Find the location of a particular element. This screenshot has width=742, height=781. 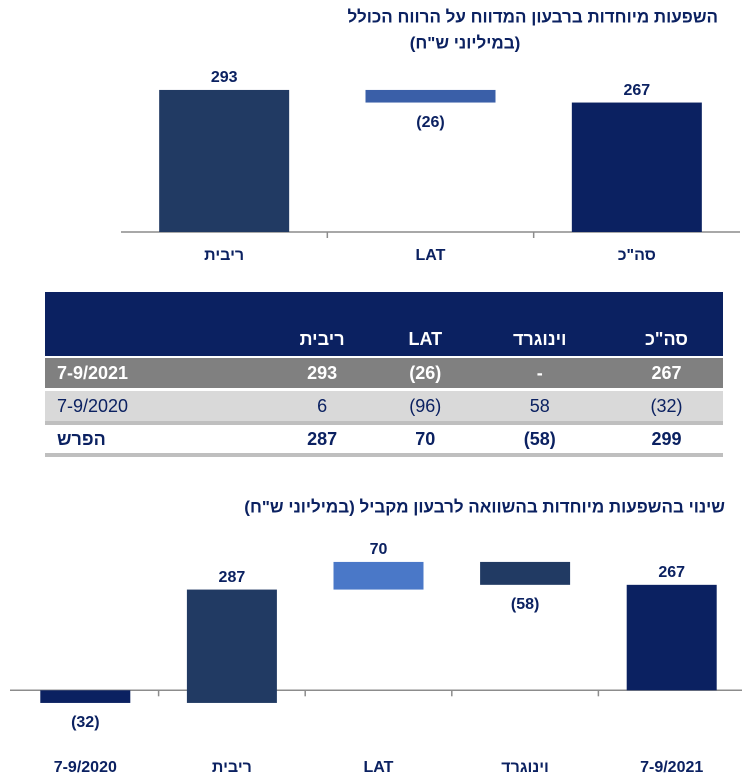

header-cell: ריבית is located at coordinates (322, 324).